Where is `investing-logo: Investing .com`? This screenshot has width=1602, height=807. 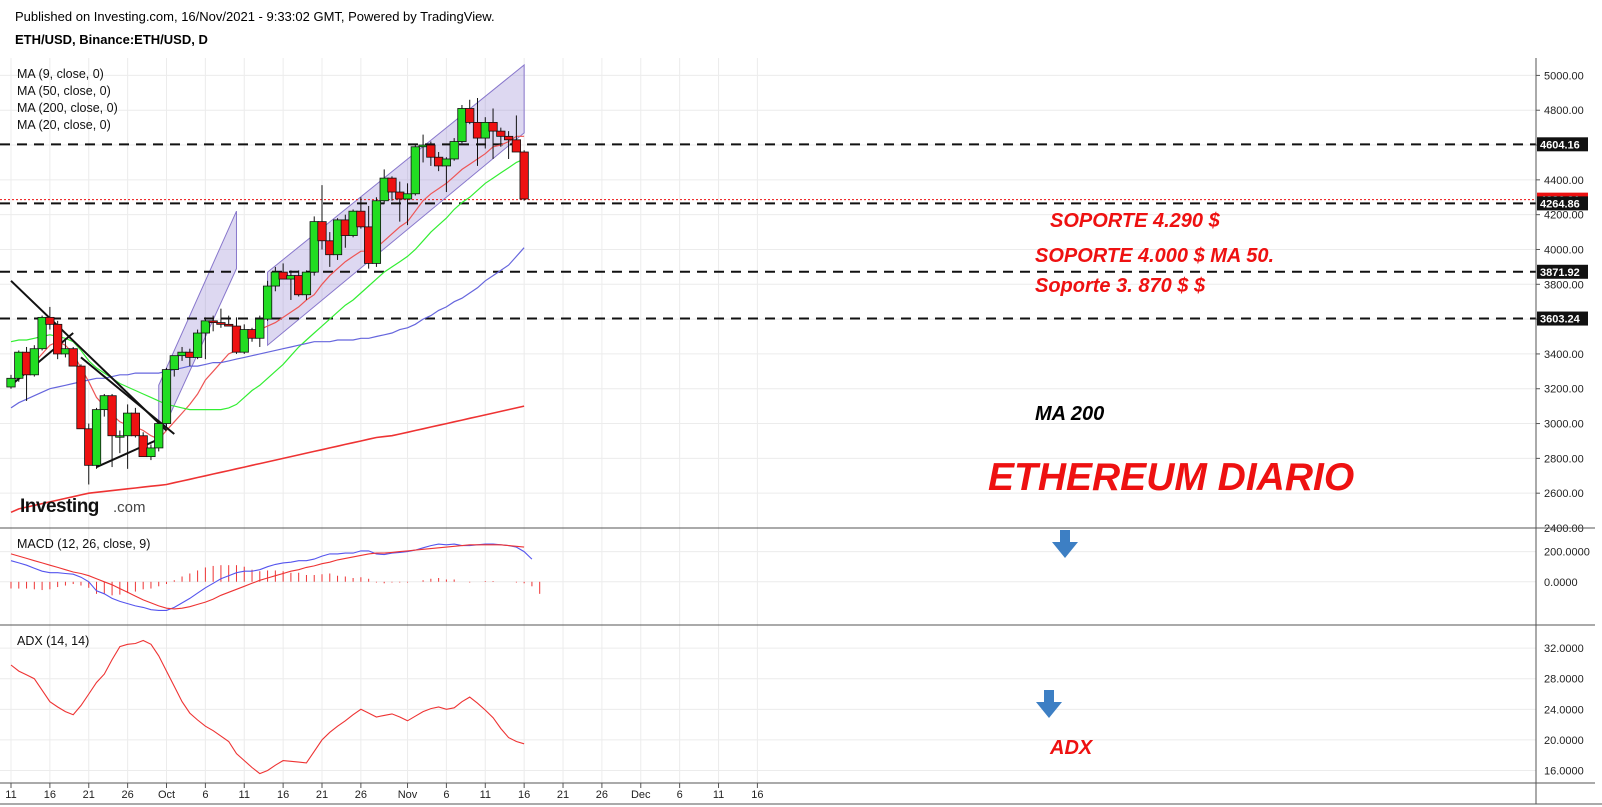
investing-logo: Investing .com is located at coordinates (83, 506).